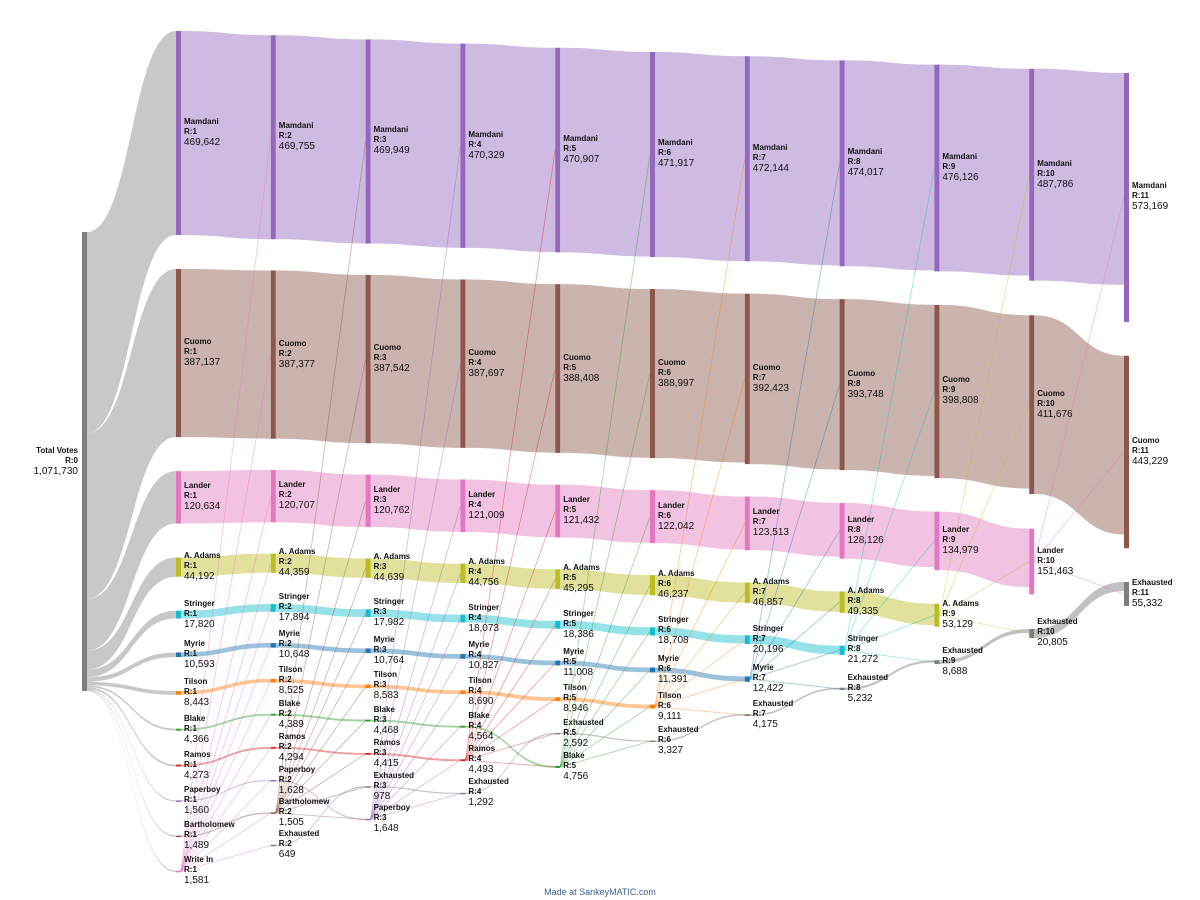 The width and height of the screenshot is (1200, 900). I want to click on flow-stringer-r5-to-r6, so click(605, 628).